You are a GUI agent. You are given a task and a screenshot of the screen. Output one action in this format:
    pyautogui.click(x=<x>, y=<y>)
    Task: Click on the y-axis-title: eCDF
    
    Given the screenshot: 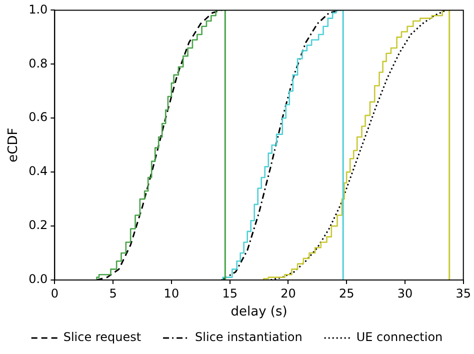 What is the action you would take?
    pyautogui.click(x=14, y=145)
    